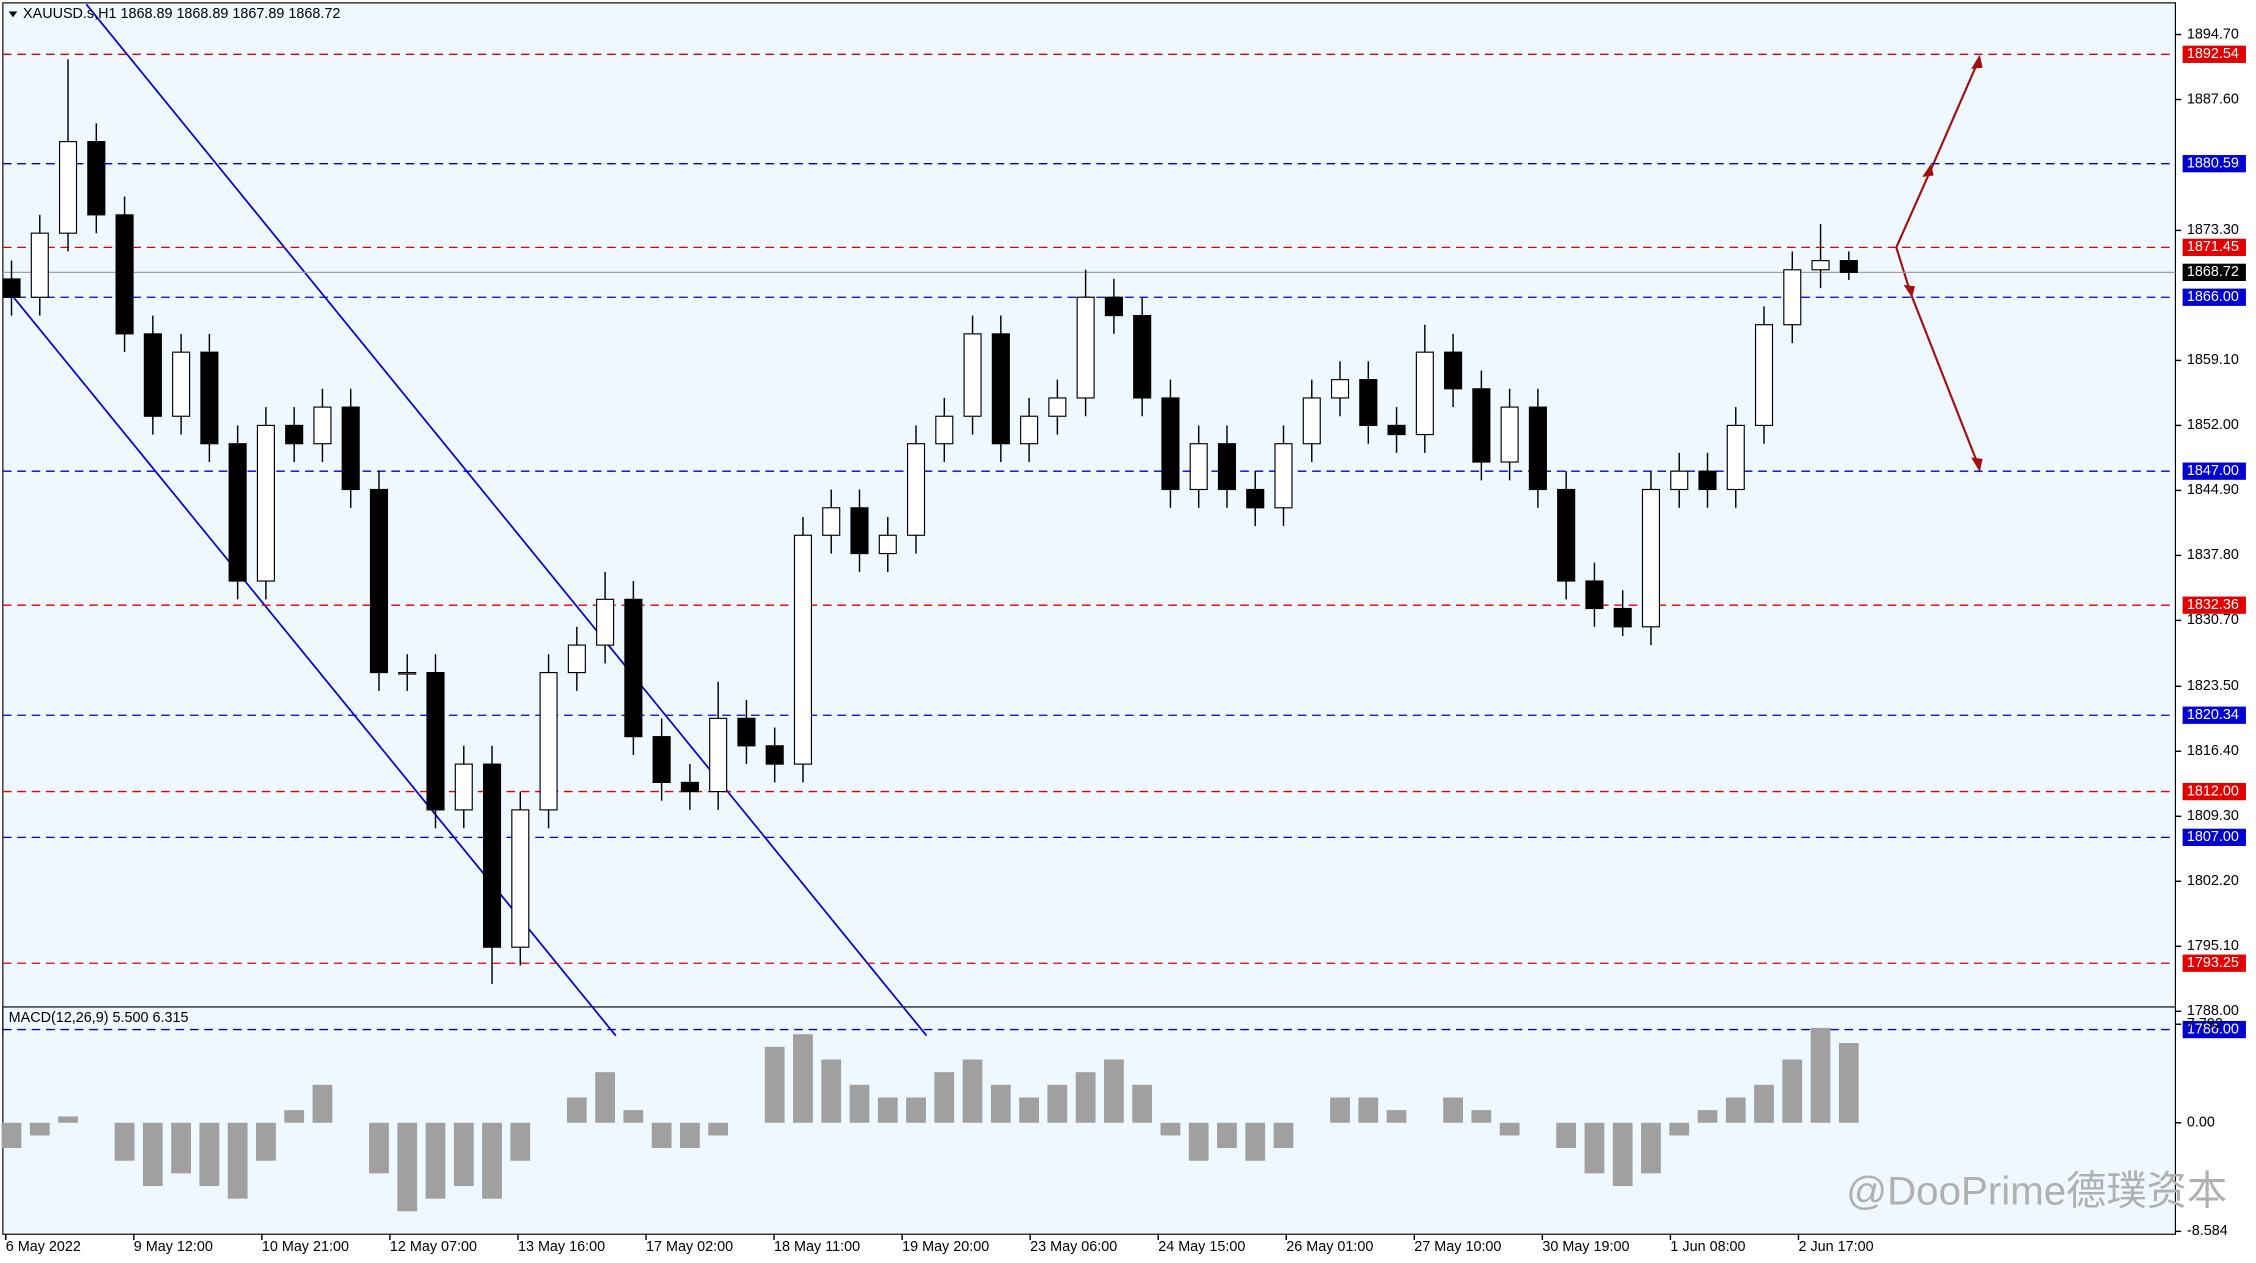 The width and height of the screenshot is (2256, 1263). I want to click on y-tick-label: 1894.70, so click(2213, 34).